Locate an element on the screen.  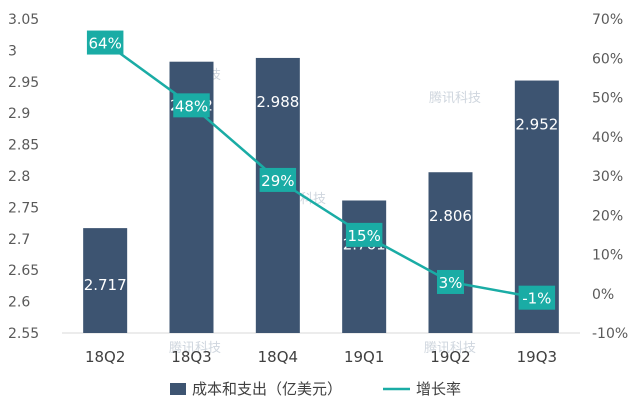
growth-rate-label: 15% is located at coordinates (363, 236).